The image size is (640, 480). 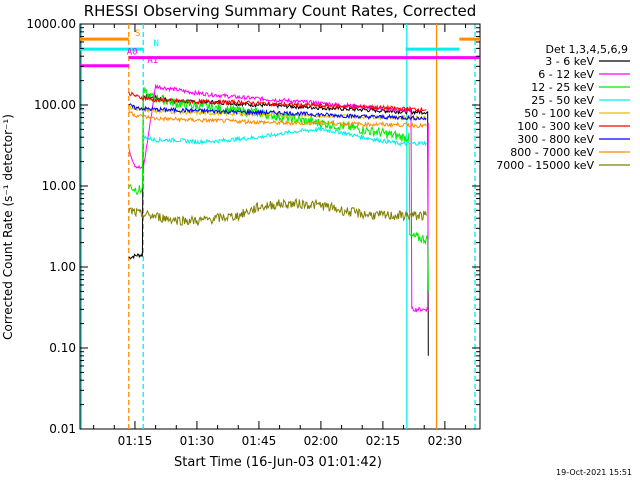 I want to click on legend-entry-label: 6 - 12 keV, so click(x=566, y=74).